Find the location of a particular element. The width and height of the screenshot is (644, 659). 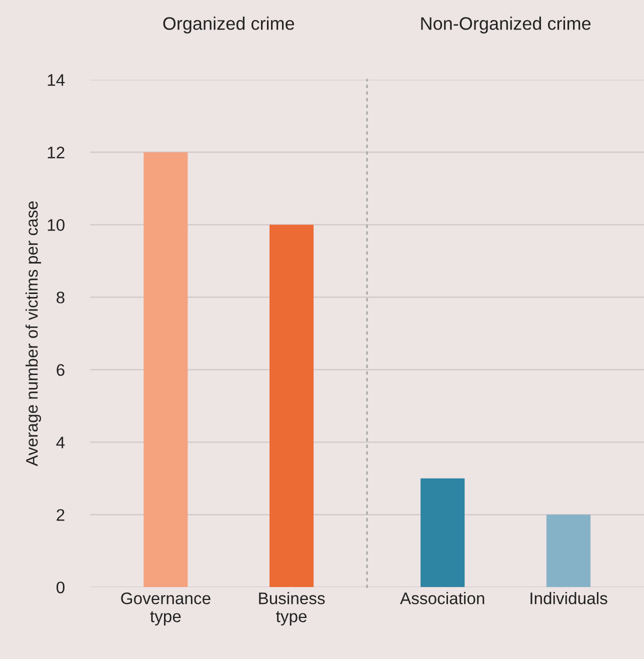

y-tick-label: 14 is located at coordinates (56, 80).